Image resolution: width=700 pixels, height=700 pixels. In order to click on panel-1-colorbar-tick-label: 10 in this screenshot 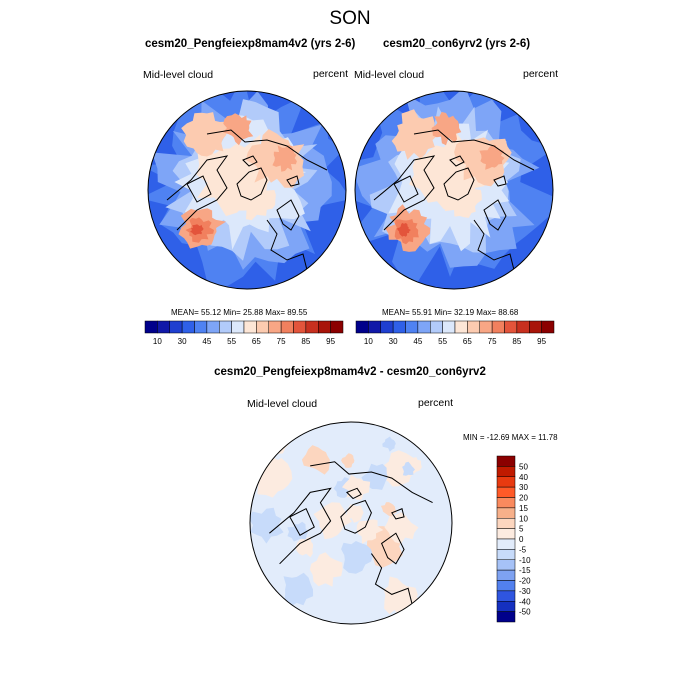, I will do `click(157, 341)`.